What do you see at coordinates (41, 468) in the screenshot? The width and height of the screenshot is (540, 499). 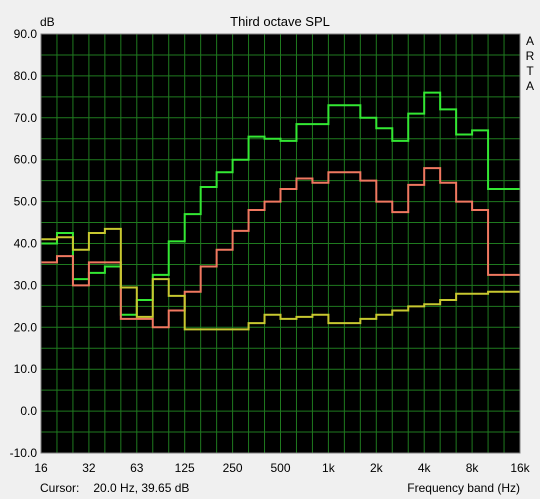 I see `x-tick-label: 16` at bounding box center [41, 468].